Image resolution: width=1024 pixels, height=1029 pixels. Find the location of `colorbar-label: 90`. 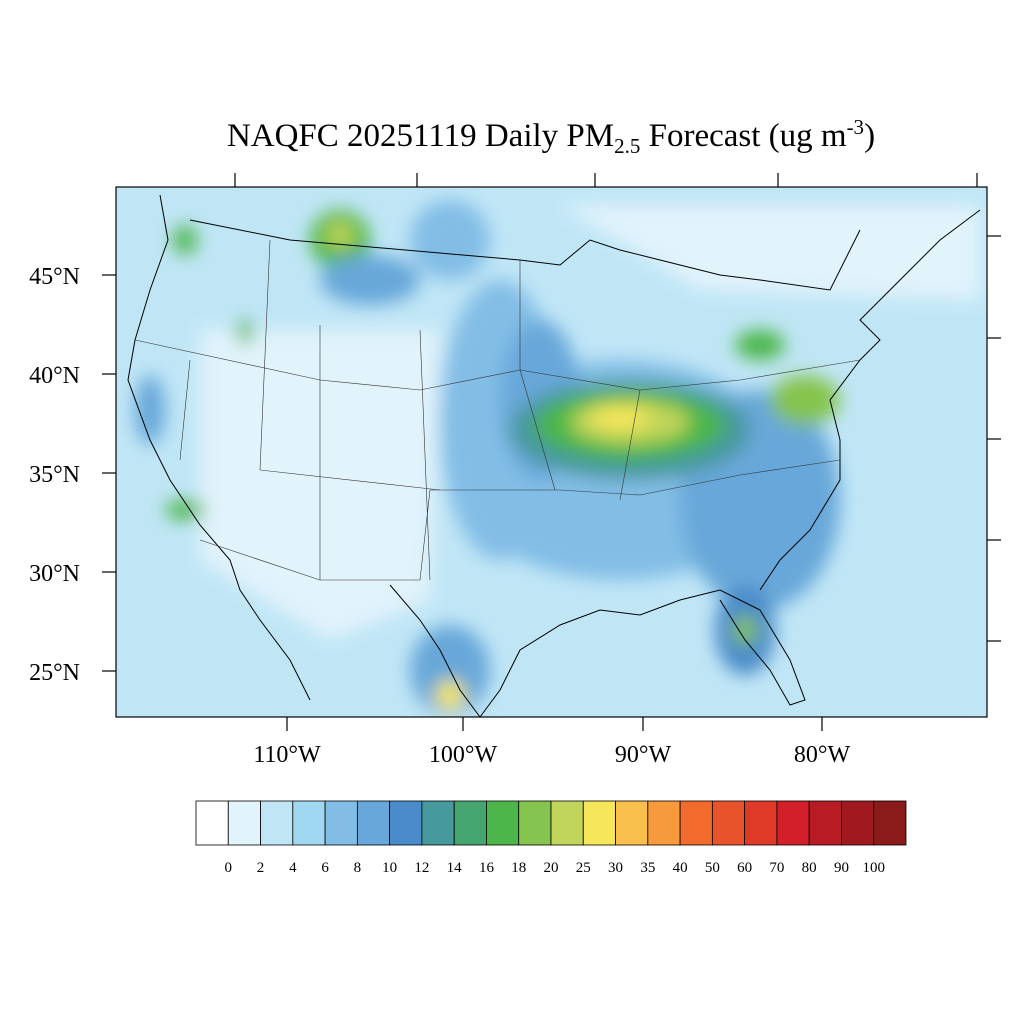

colorbar-label: 90 is located at coordinates (841, 868).